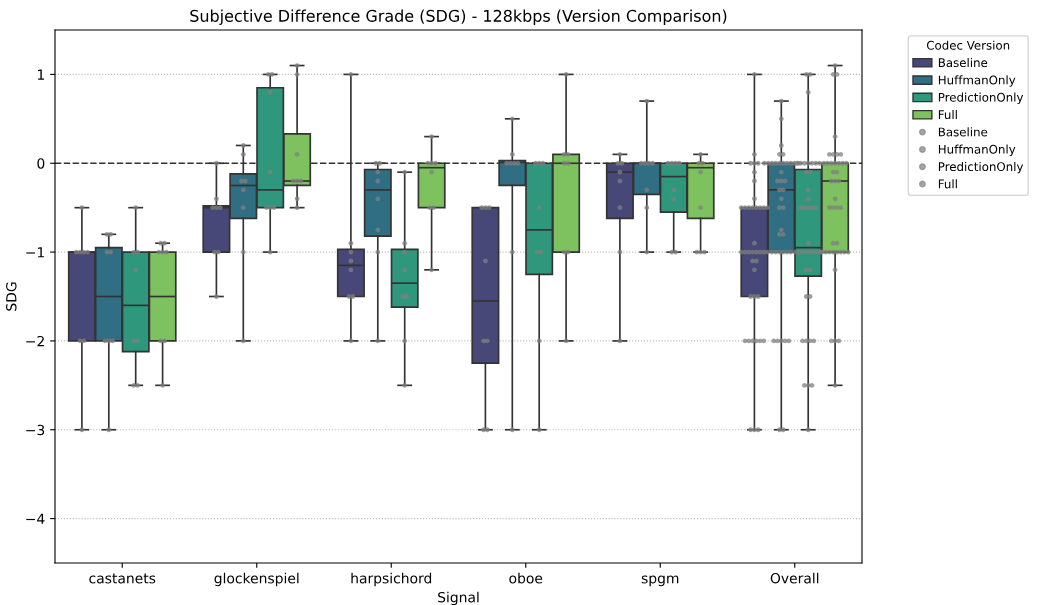 This screenshot has height=605, width=1037. I want to click on y-axis-title: SDG, so click(11, 296).